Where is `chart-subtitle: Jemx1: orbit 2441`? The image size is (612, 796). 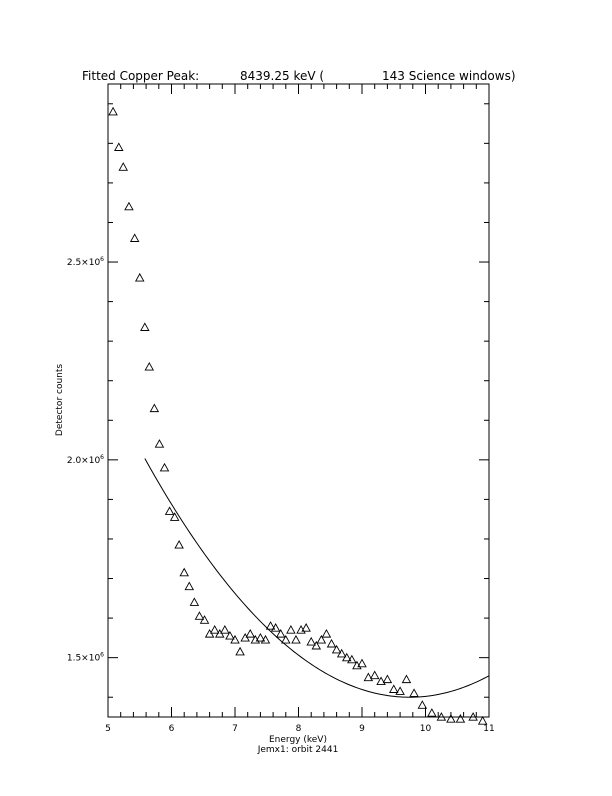 chart-subtitle: Jemx1: orbit 2441 is located at coordinates (298, 750).